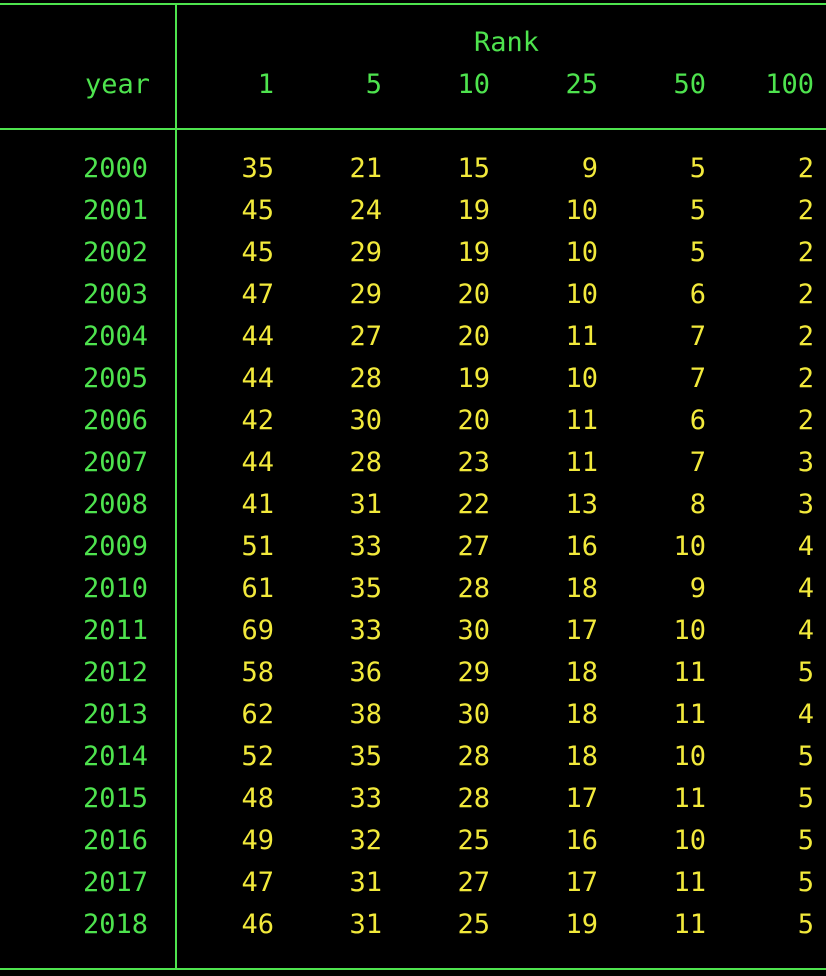 The image size is (826, 976). What do you see at coordinates (581, 882) in the screenshot?
I see `table-cell: 17` at bounding box center [581, 882].